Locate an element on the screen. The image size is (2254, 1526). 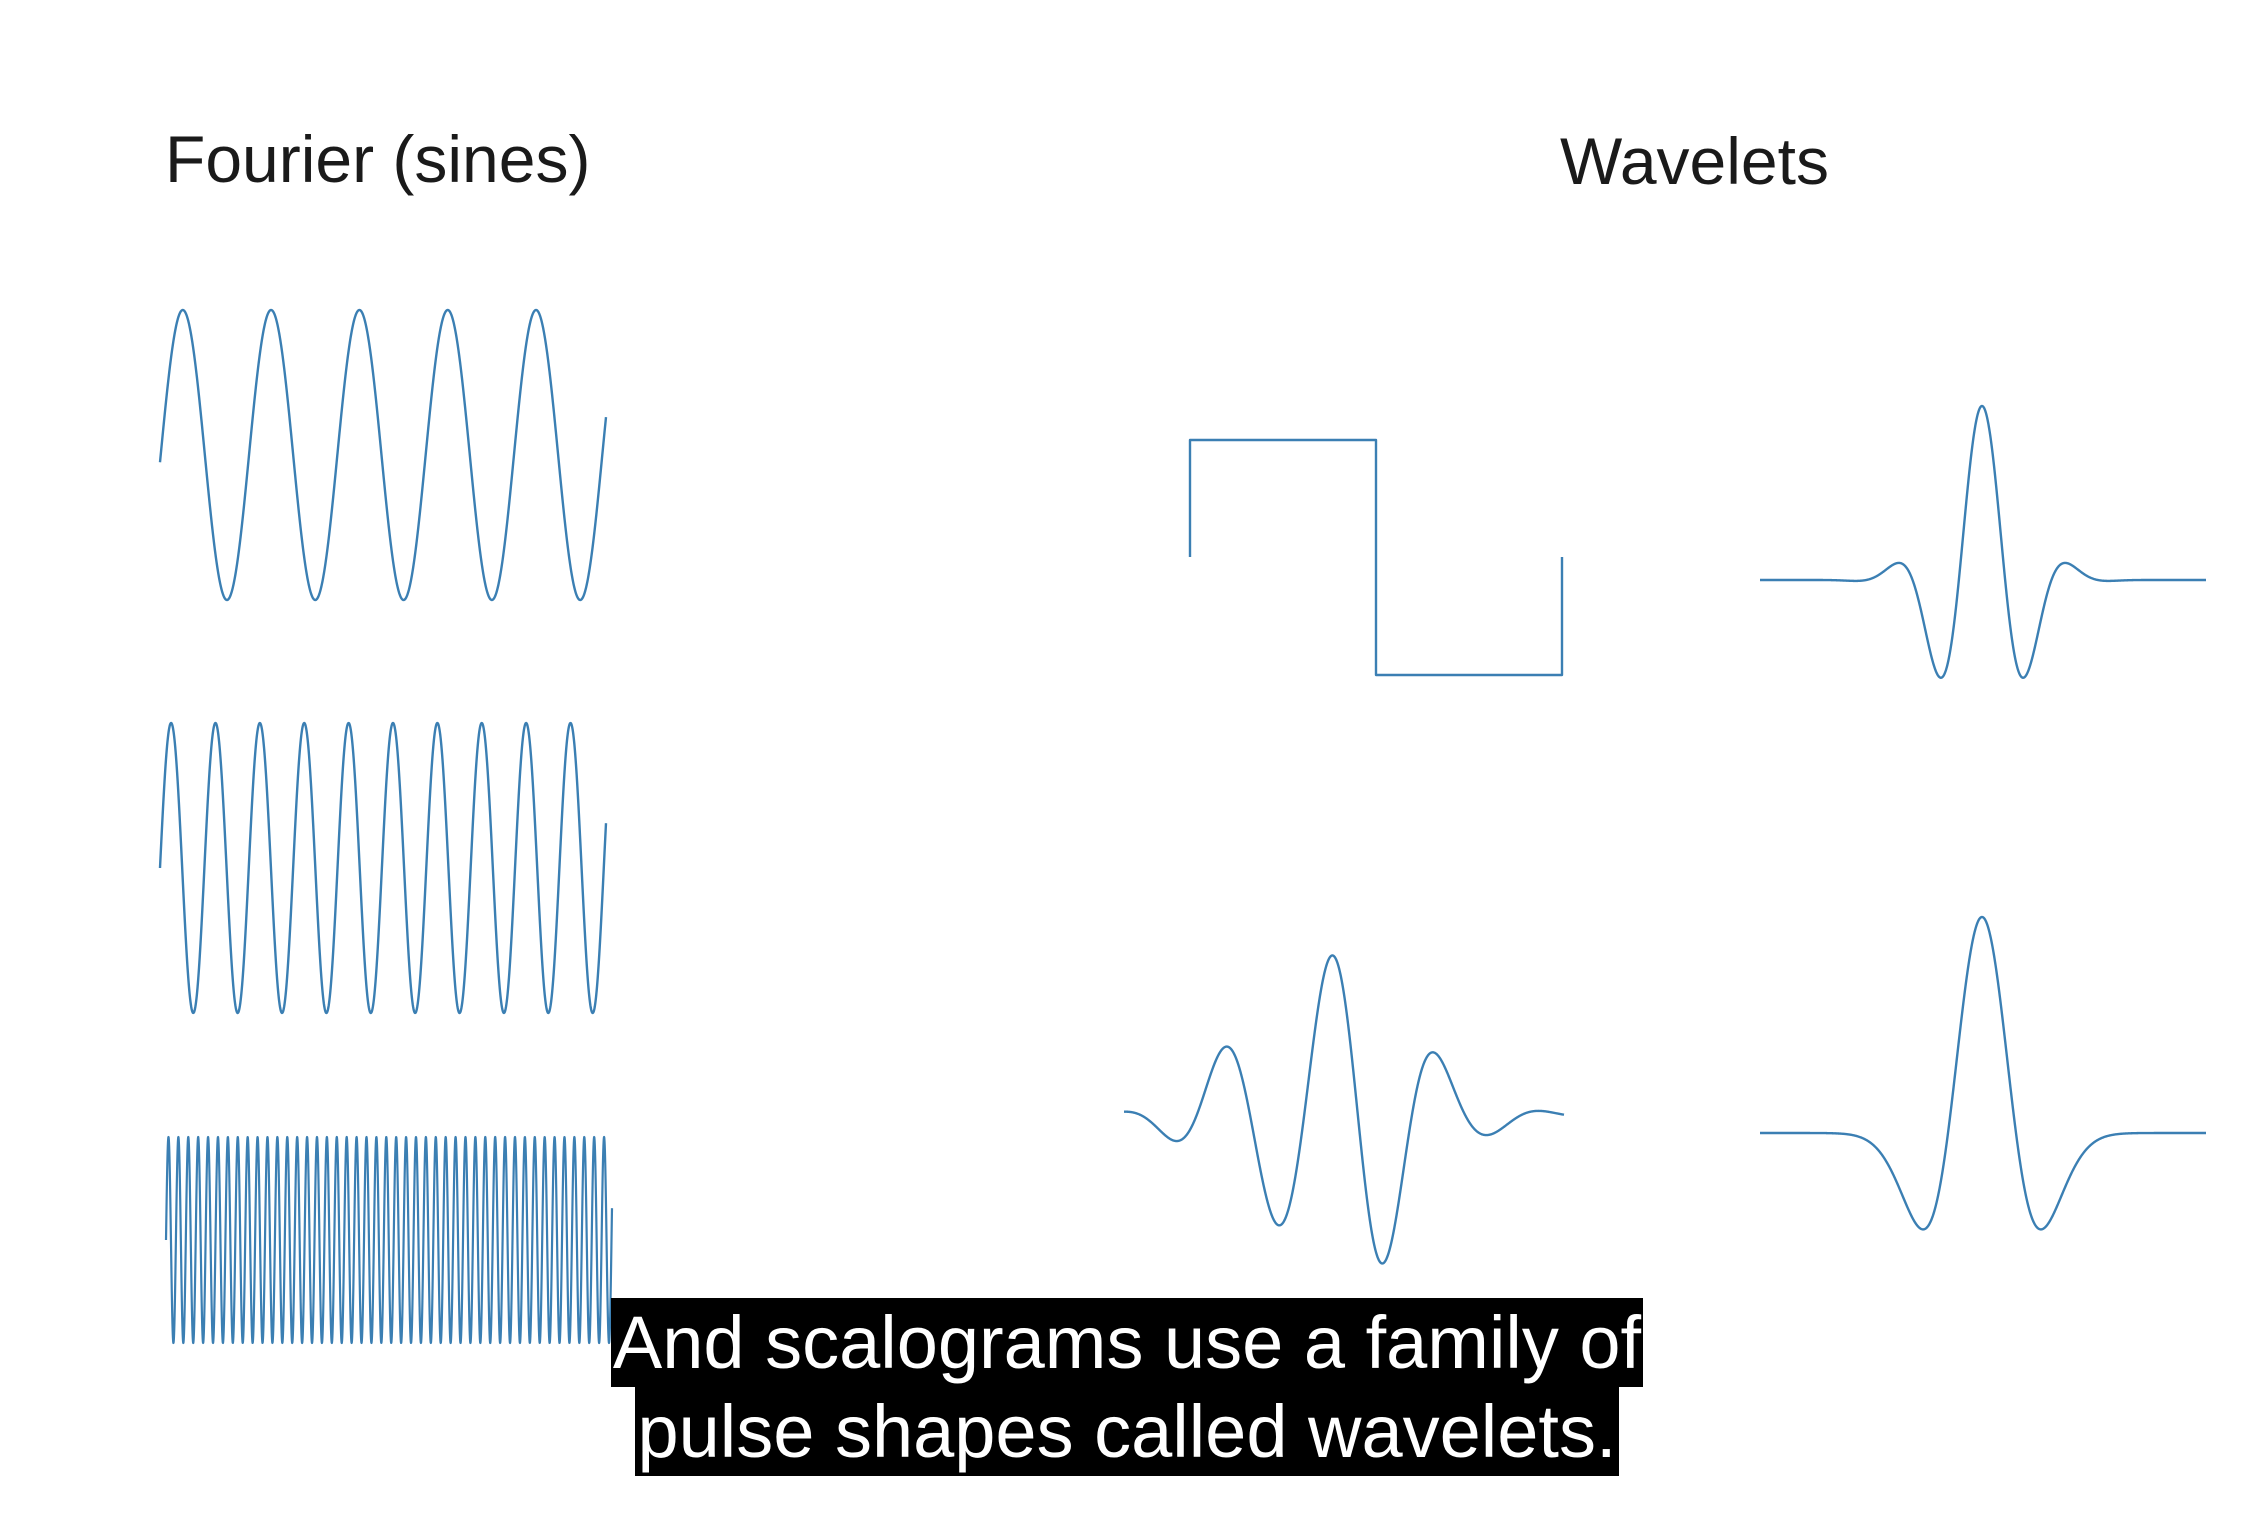
wavelets-heading: Wavelets is located at coordinates (1694, 161).